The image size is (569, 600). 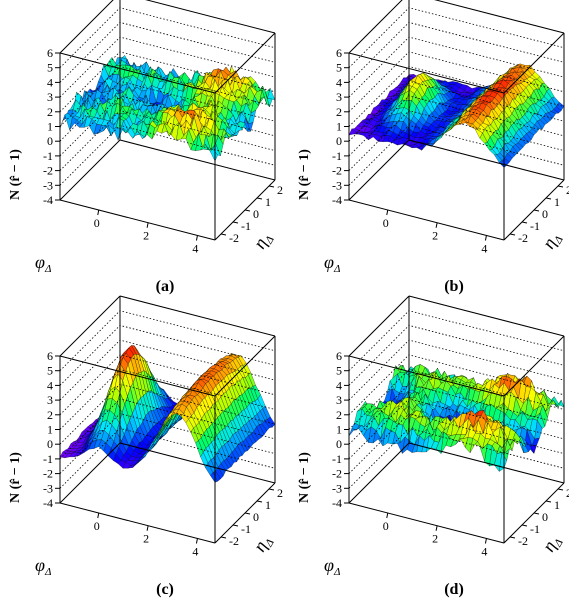 What do you see at coordinates (15, 477) in the screenshot?
I see `z-axis-label-c: N (r̂ − 1)` at bounding box center [15, 477].